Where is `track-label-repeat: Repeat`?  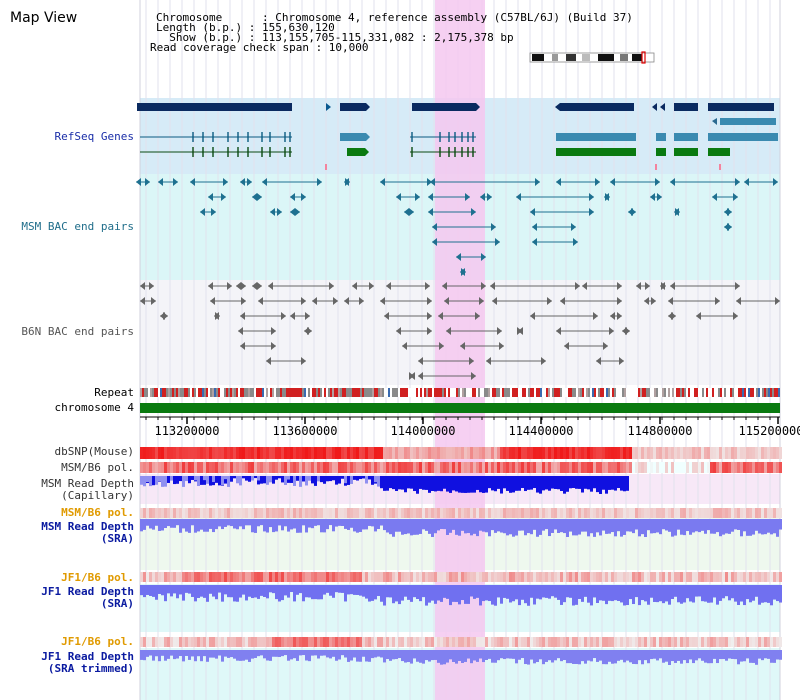
track-label-repeat: Repeat is located at coordinates (114, 393).